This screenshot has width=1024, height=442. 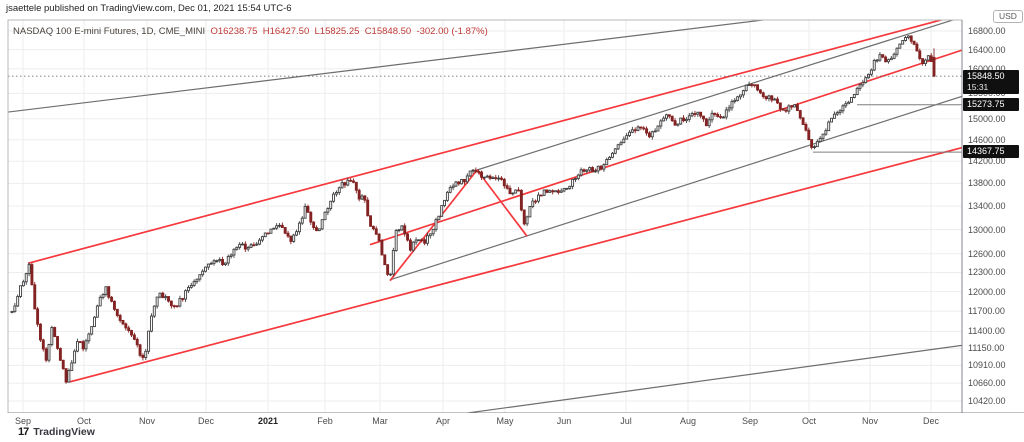 I want to click on legend-symbol: NASDAQ 100 E-mini Futures, 1D, CME_MINI, so click(x=109, y=31).